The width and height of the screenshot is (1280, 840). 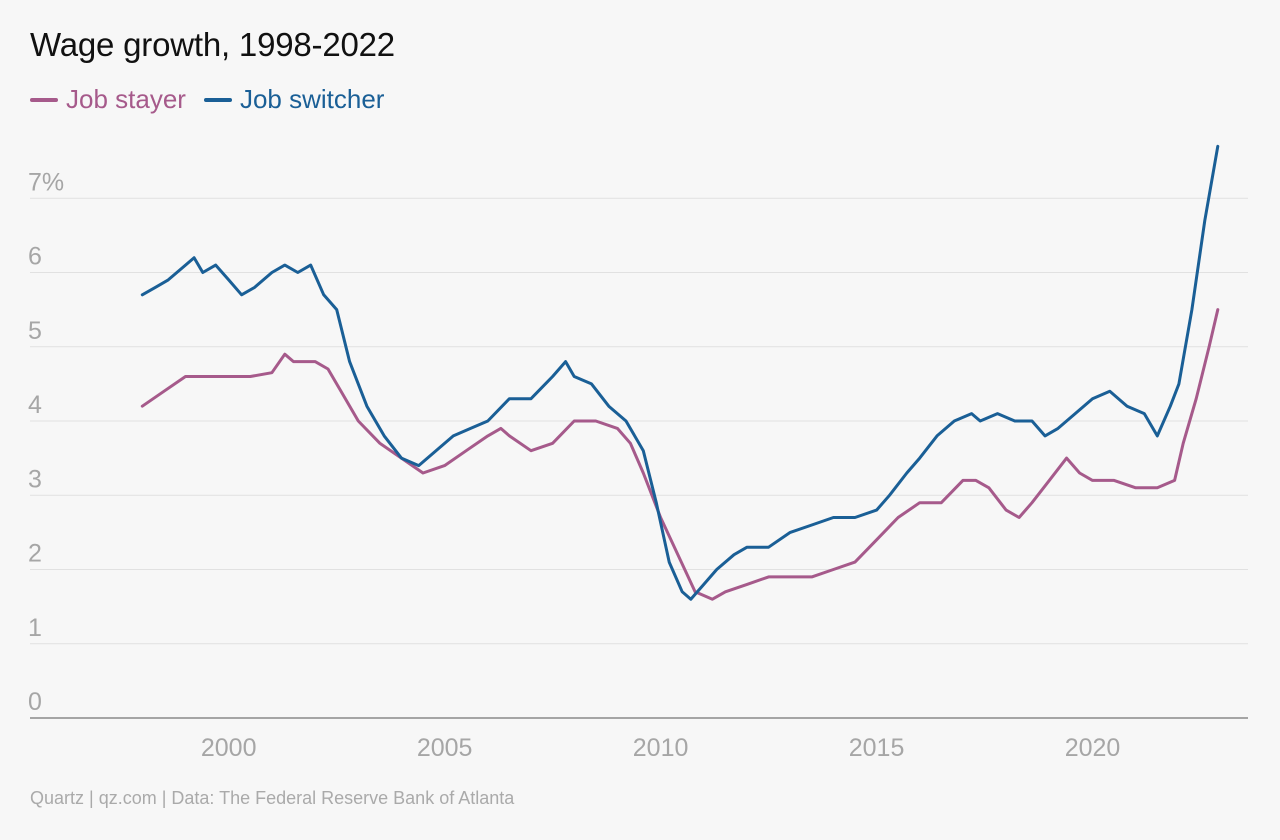 What do you see at coordinates (44, 99) in the screenshot?
I see `legend-swatch-job-stayer` at bounding box center [44, 99].